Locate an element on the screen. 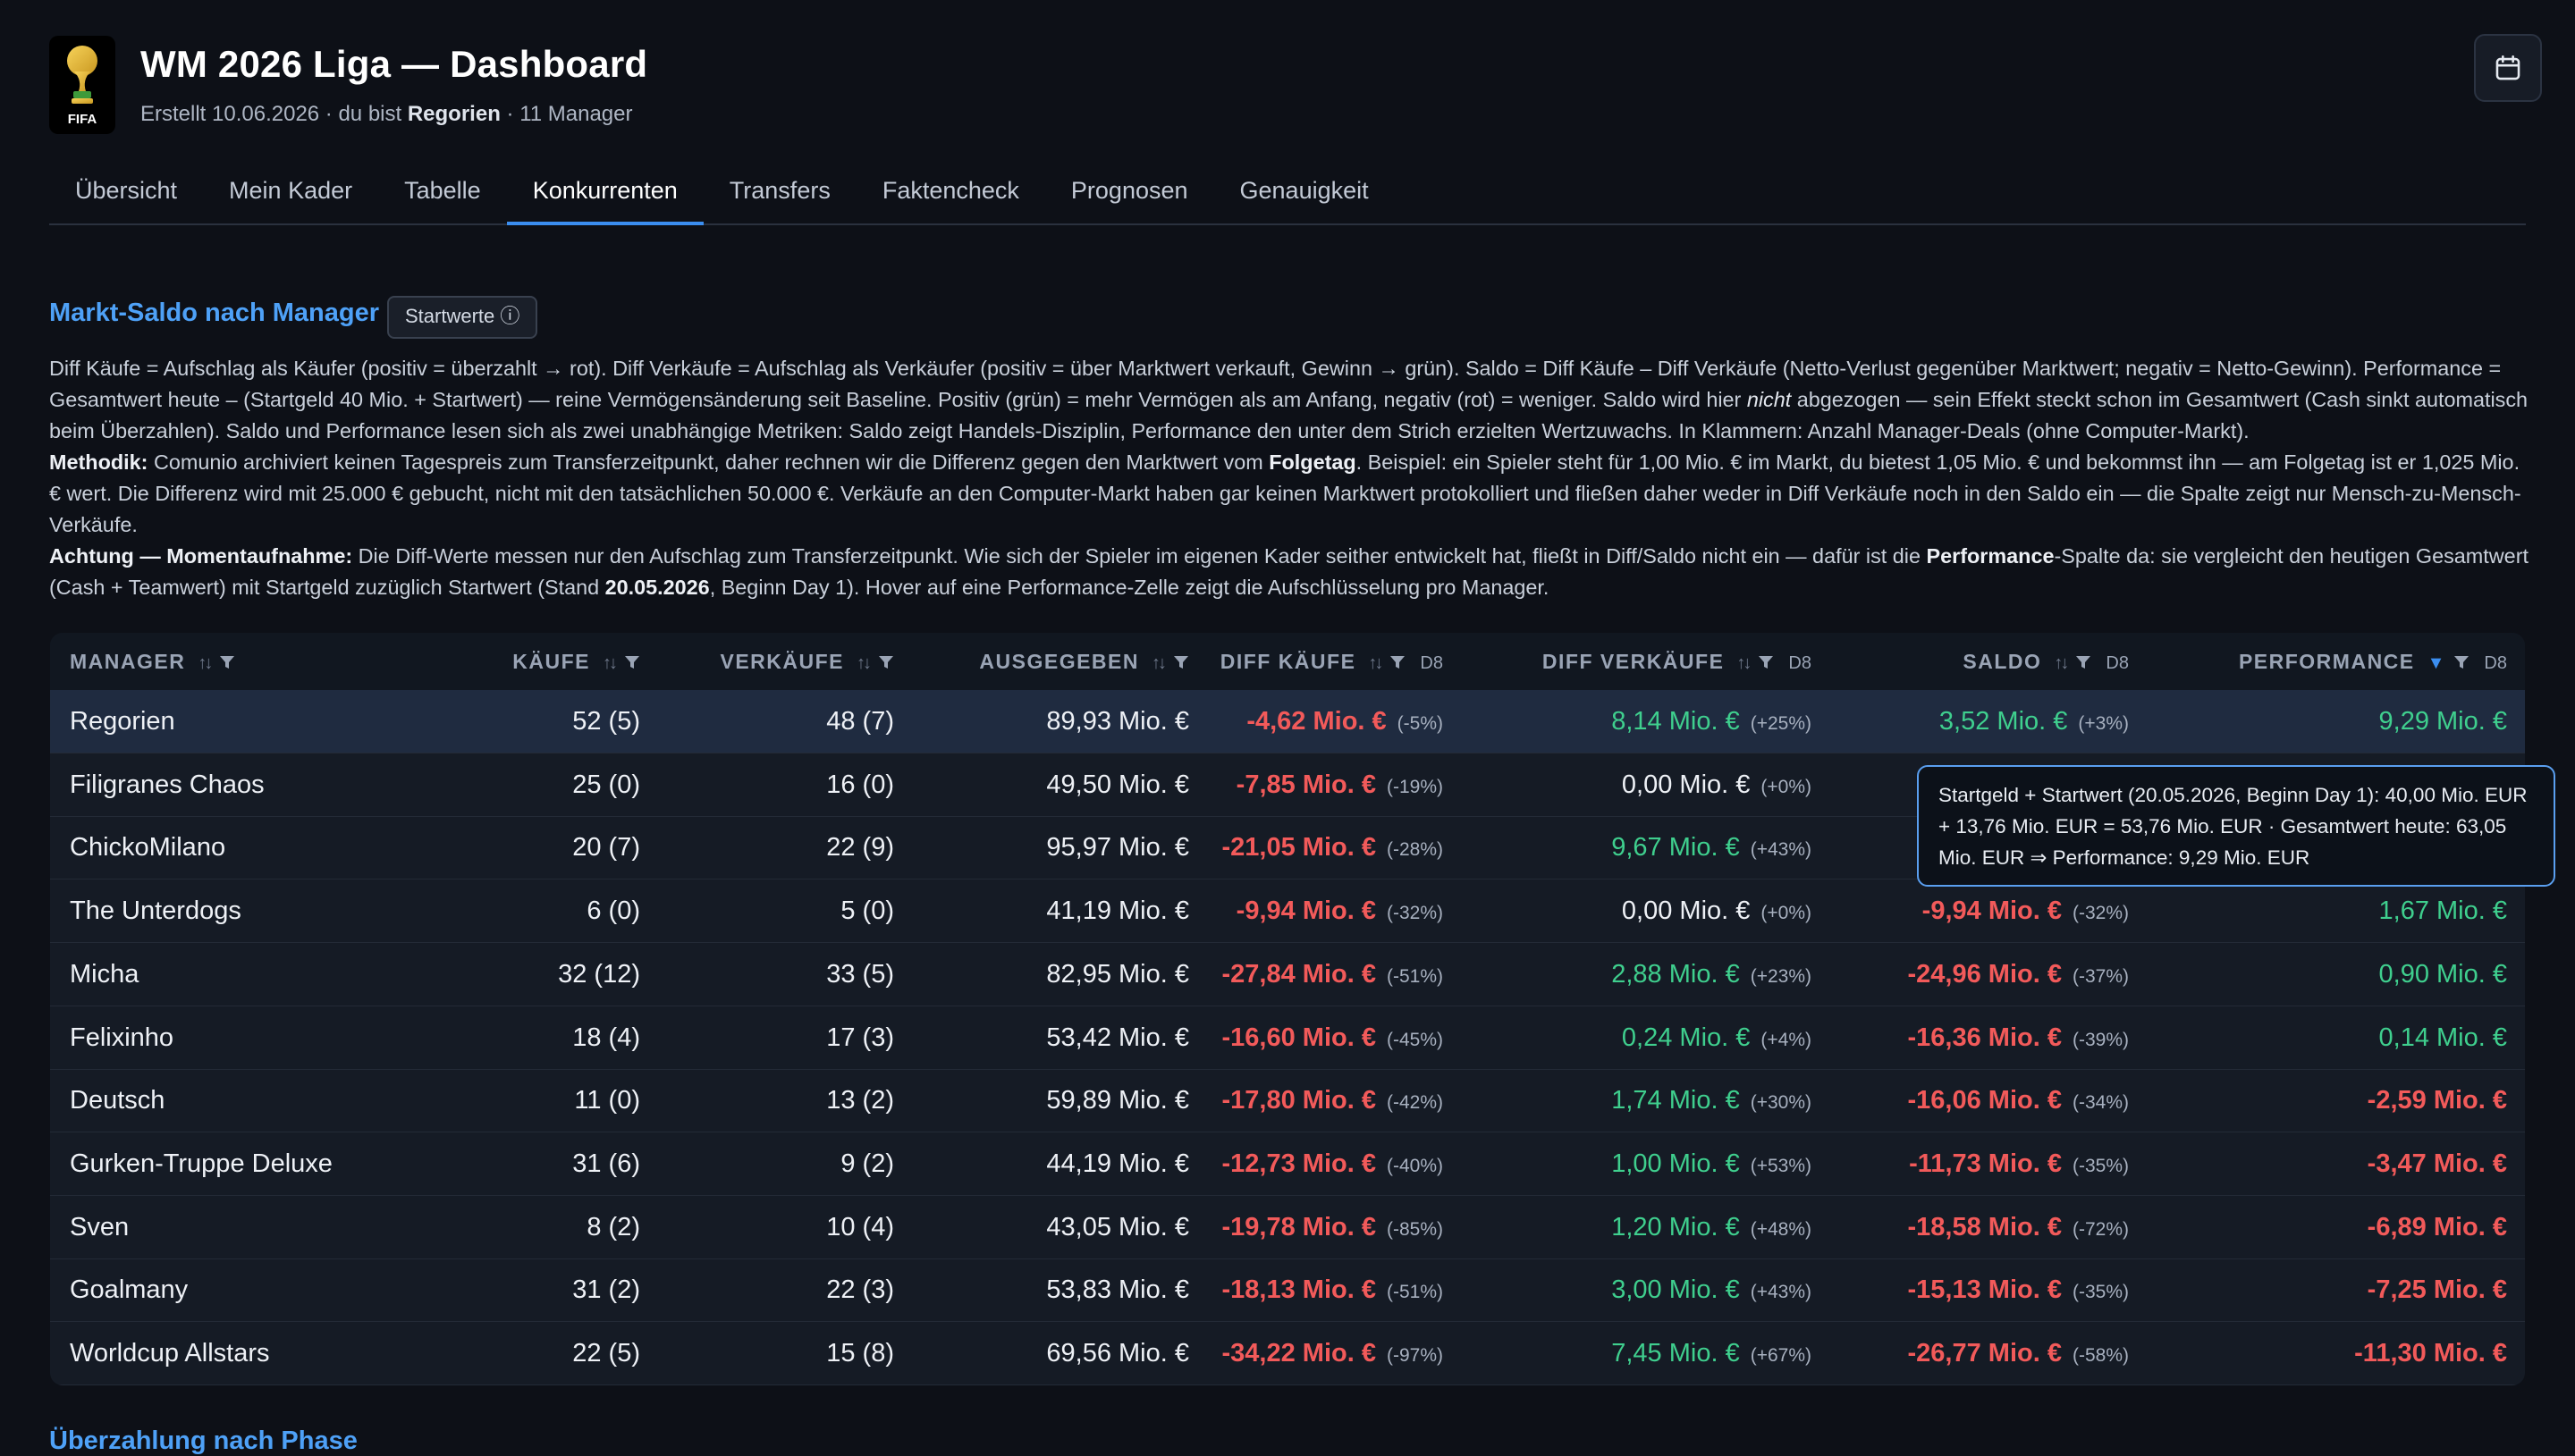 Image resolution: width=2575 pixels, height=1456 pixels. performance-cell: 9,29 Mio. € is located at coordinates (2443, 721).